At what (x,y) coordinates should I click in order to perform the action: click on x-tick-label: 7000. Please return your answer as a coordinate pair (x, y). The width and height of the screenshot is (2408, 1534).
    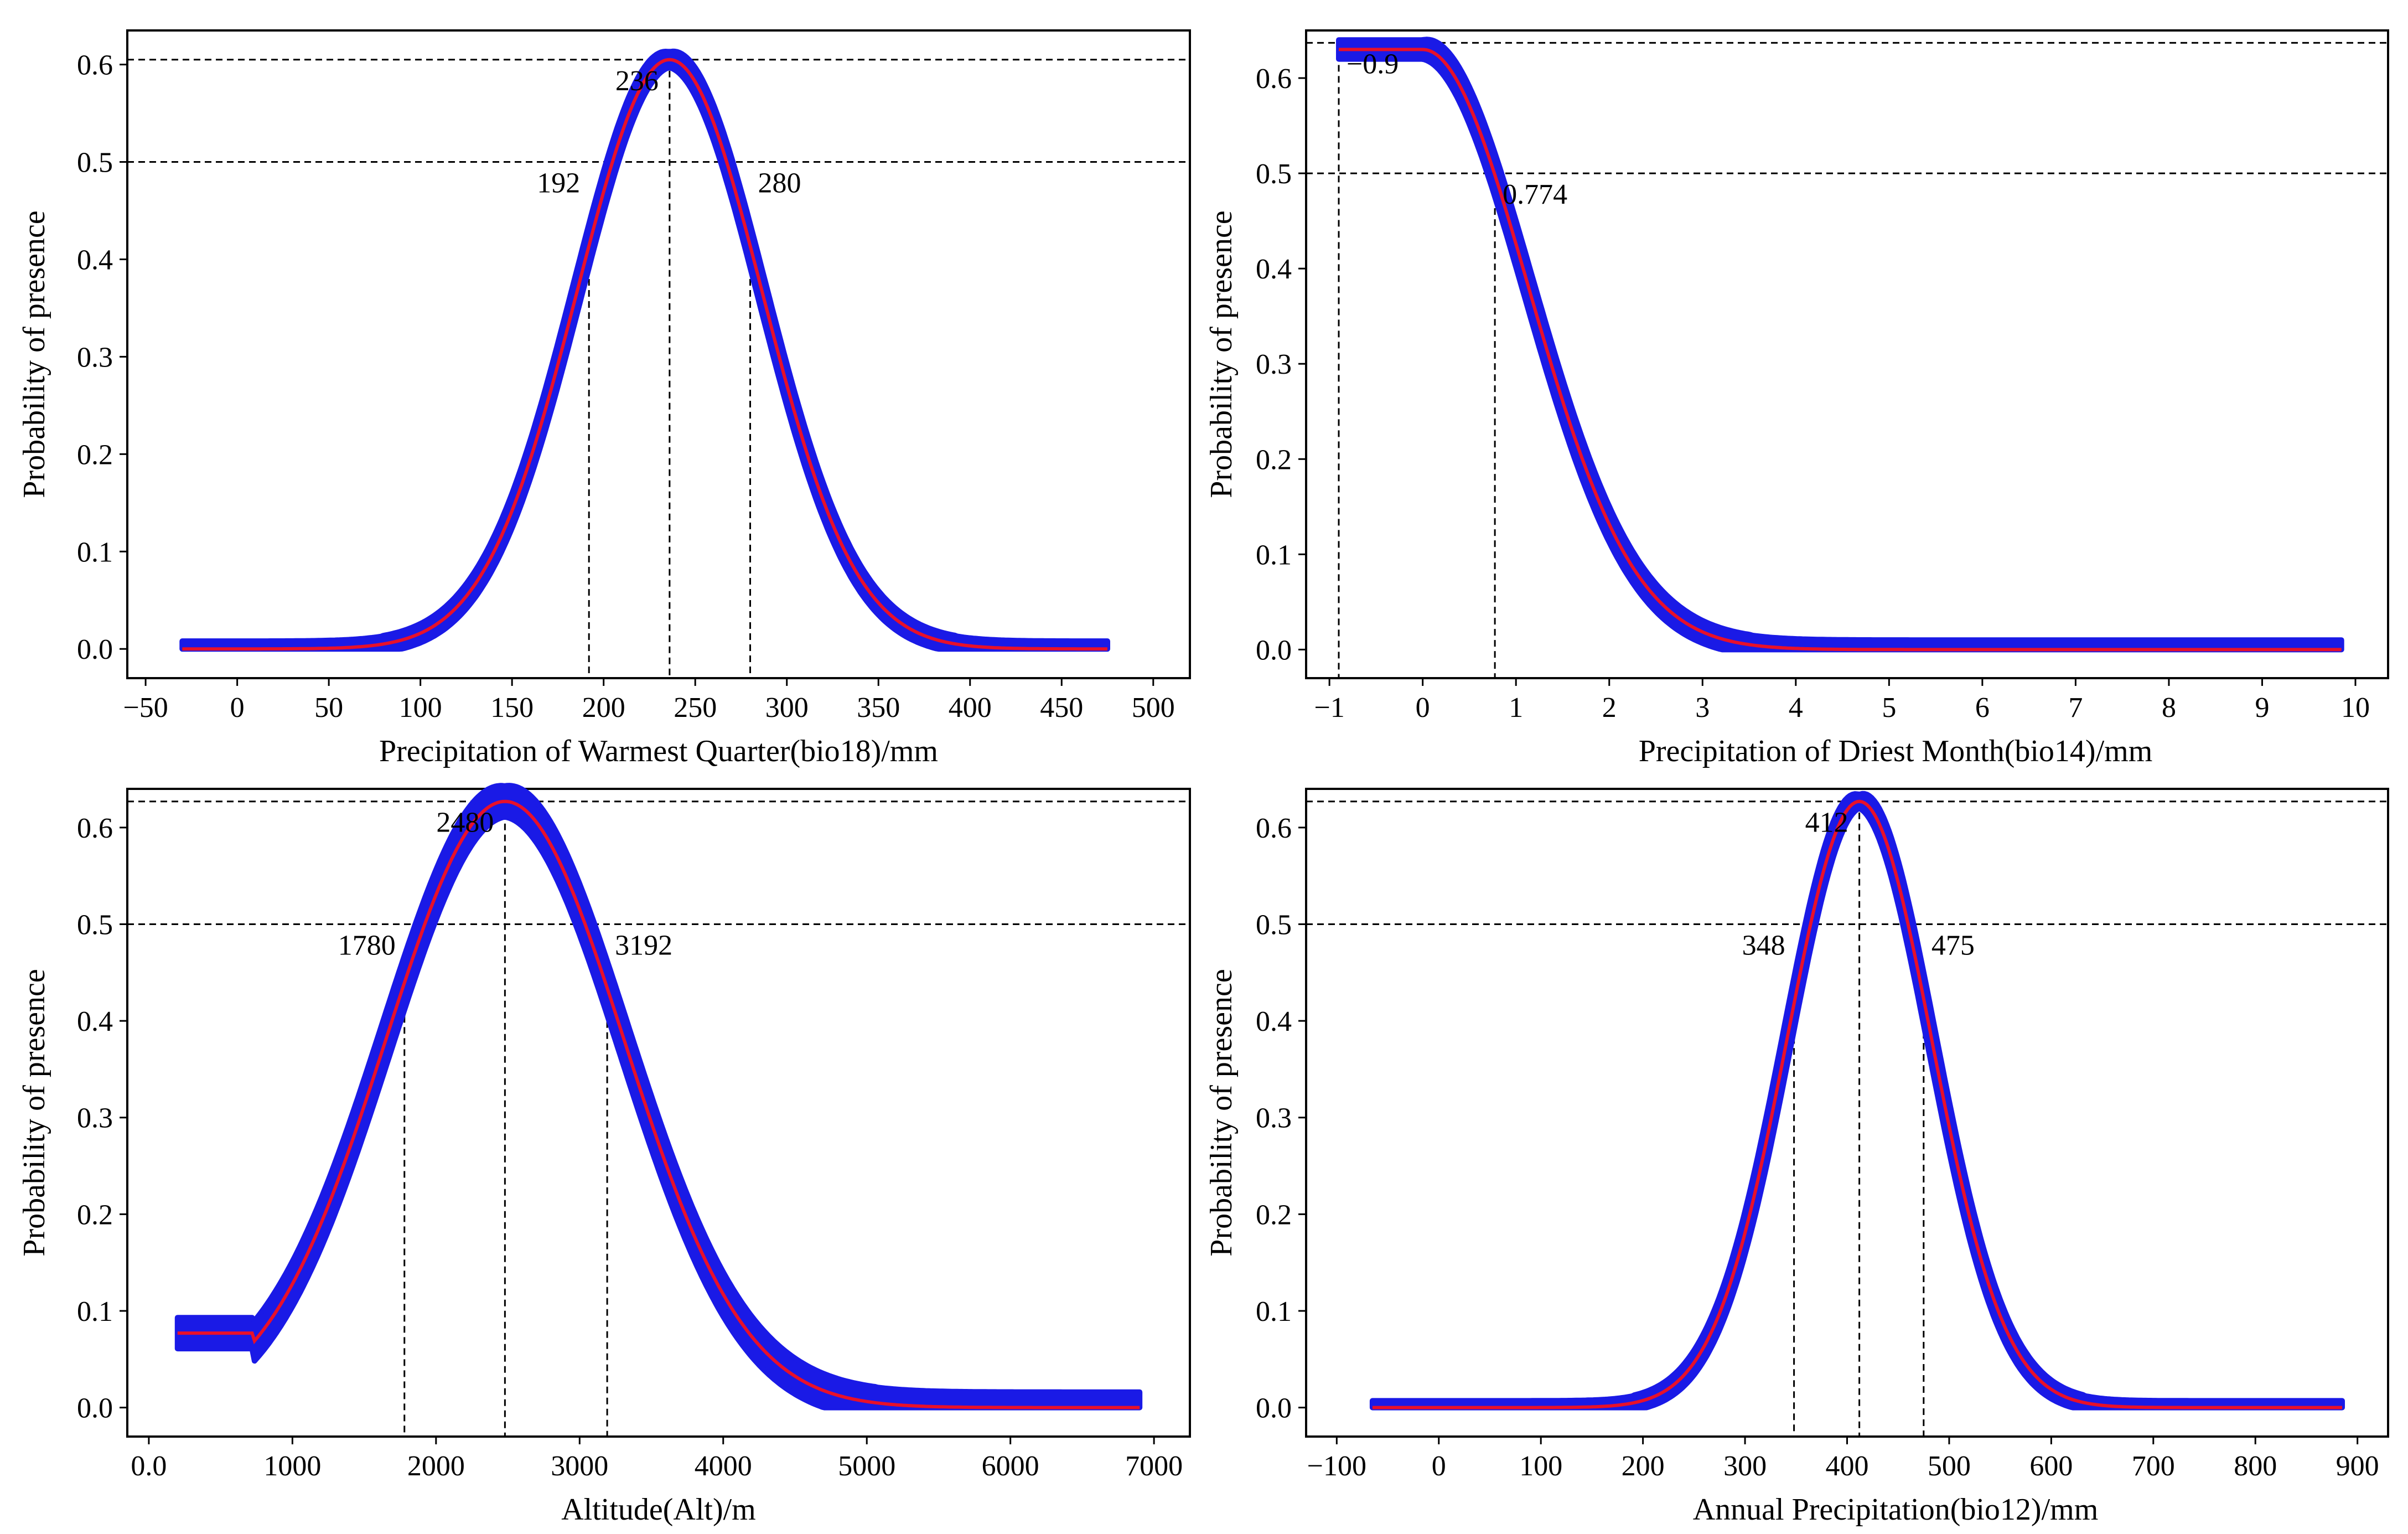
    Looking at the image, I should click on (1154, 1466).